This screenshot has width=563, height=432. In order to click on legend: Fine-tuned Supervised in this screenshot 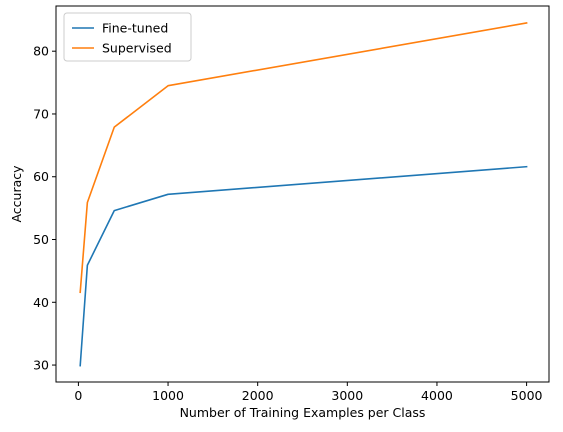, I will do `click(127, 37)`.